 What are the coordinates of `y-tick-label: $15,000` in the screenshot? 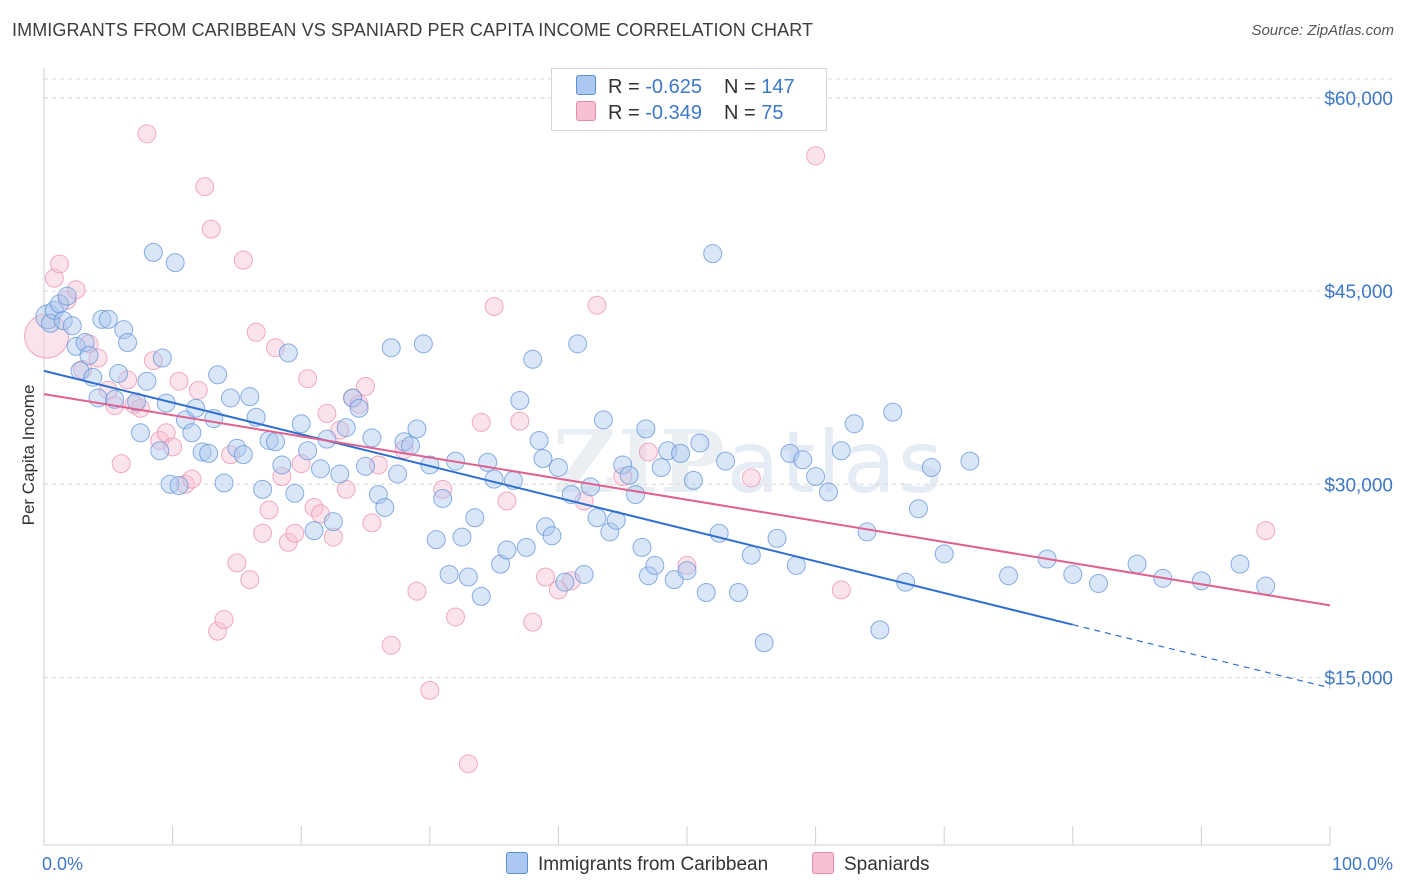 It's located at (1358, 679).